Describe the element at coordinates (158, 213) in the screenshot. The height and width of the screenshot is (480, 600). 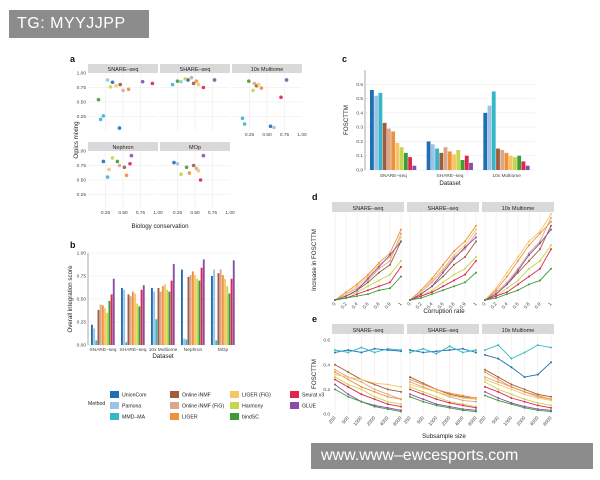
I see `scatter-xtick-0-3: 1.00` at that location.